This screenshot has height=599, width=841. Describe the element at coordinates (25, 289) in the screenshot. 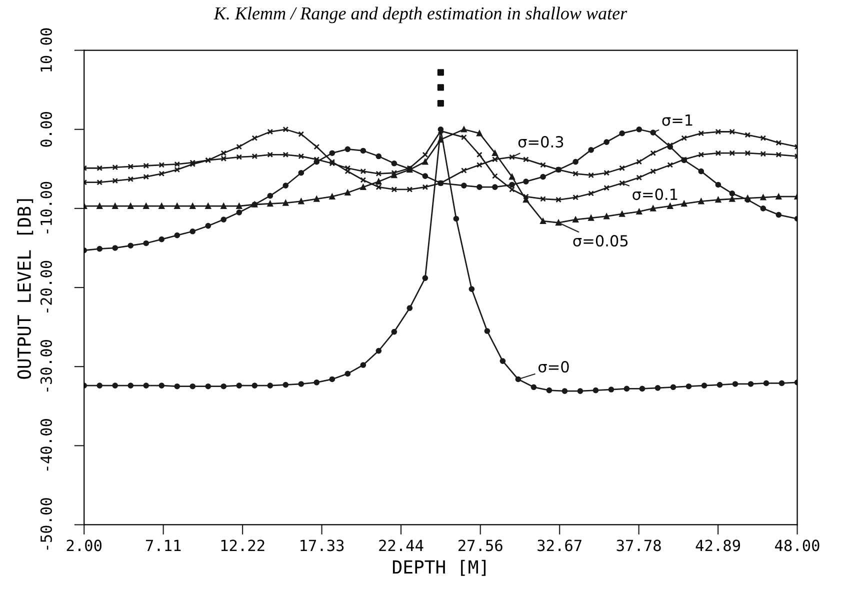

I see `y-axis-title: OUTPUT LEVEL [DB]` at that location.